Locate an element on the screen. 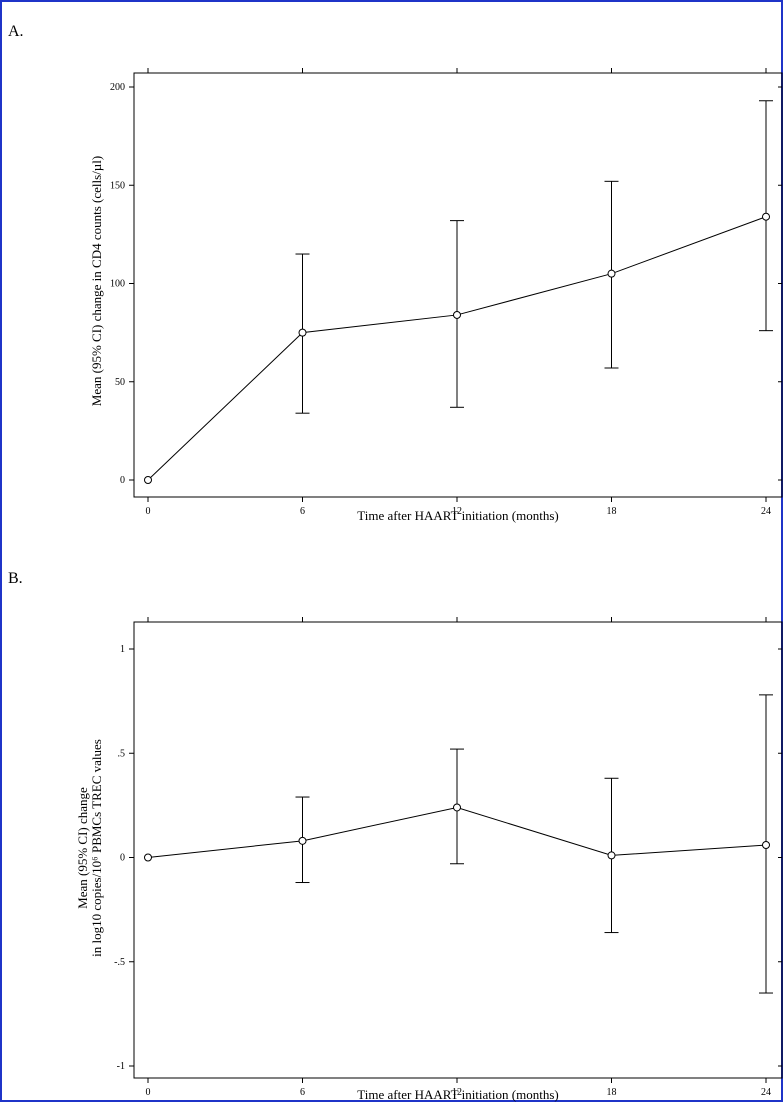 Image resolution: width=783 pixels, height=1102 pixels. panel-b-x-axis-title: Time after HAART initiation (months) is located at coordinates (457, 1094).